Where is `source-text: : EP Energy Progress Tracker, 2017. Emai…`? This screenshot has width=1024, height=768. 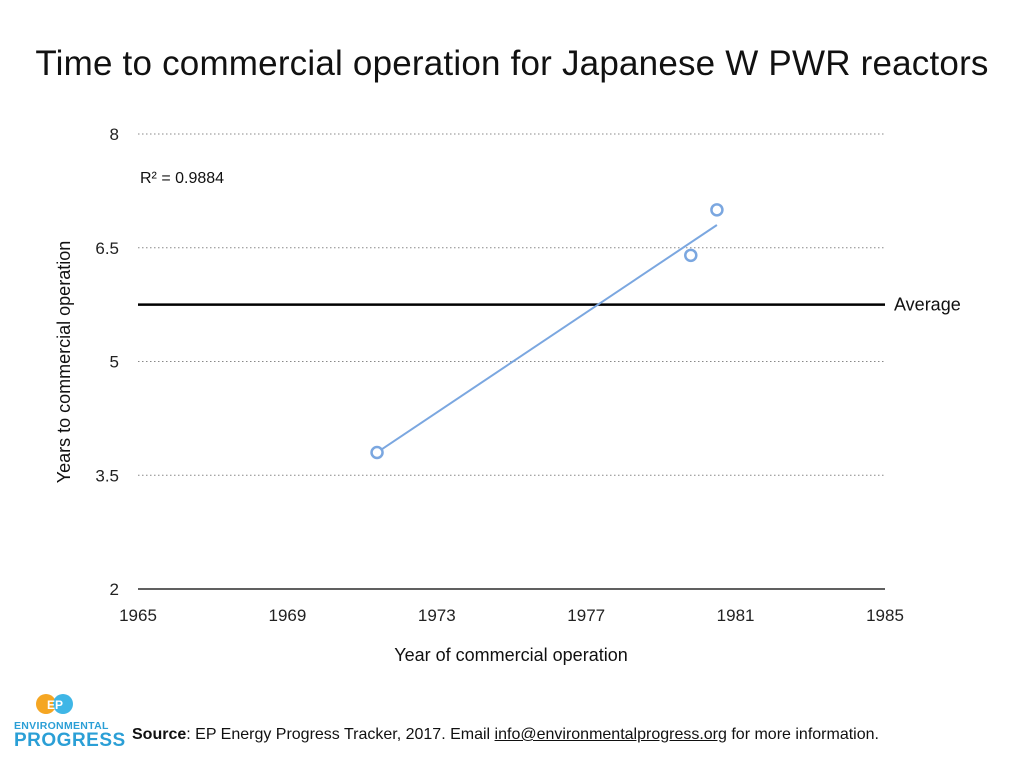 source-text: : EP Energy Progress Tracker, 2017. Emai… is located at coordinates (340, 734).